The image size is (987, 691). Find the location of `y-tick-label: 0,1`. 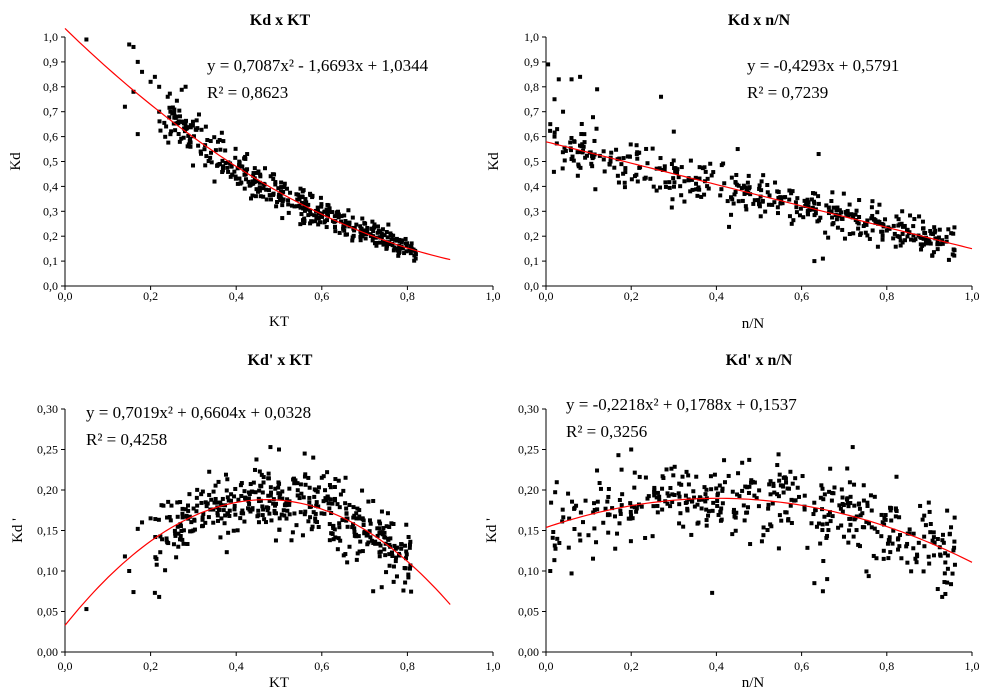

y-tick-label: 0,1 is located at coordinates (50, 261).